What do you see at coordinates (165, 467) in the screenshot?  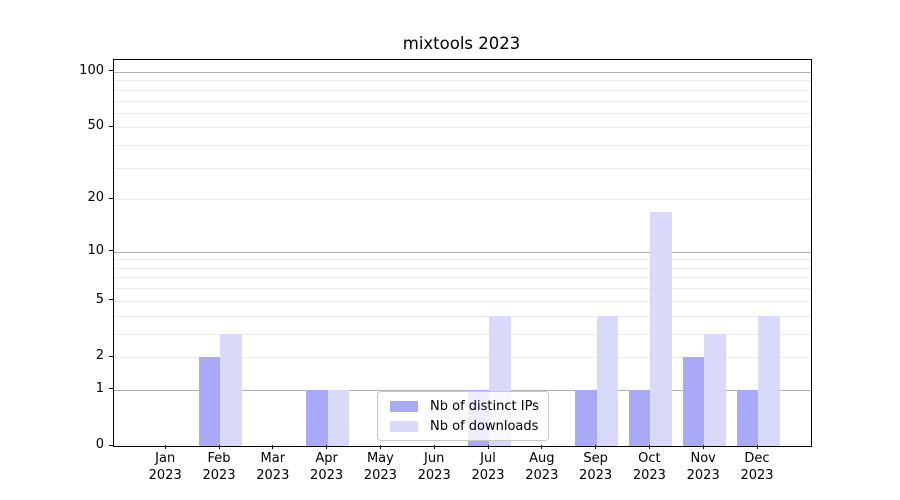 I see `x-tick-label: Jan 2023` at bounding box center [165, 467].